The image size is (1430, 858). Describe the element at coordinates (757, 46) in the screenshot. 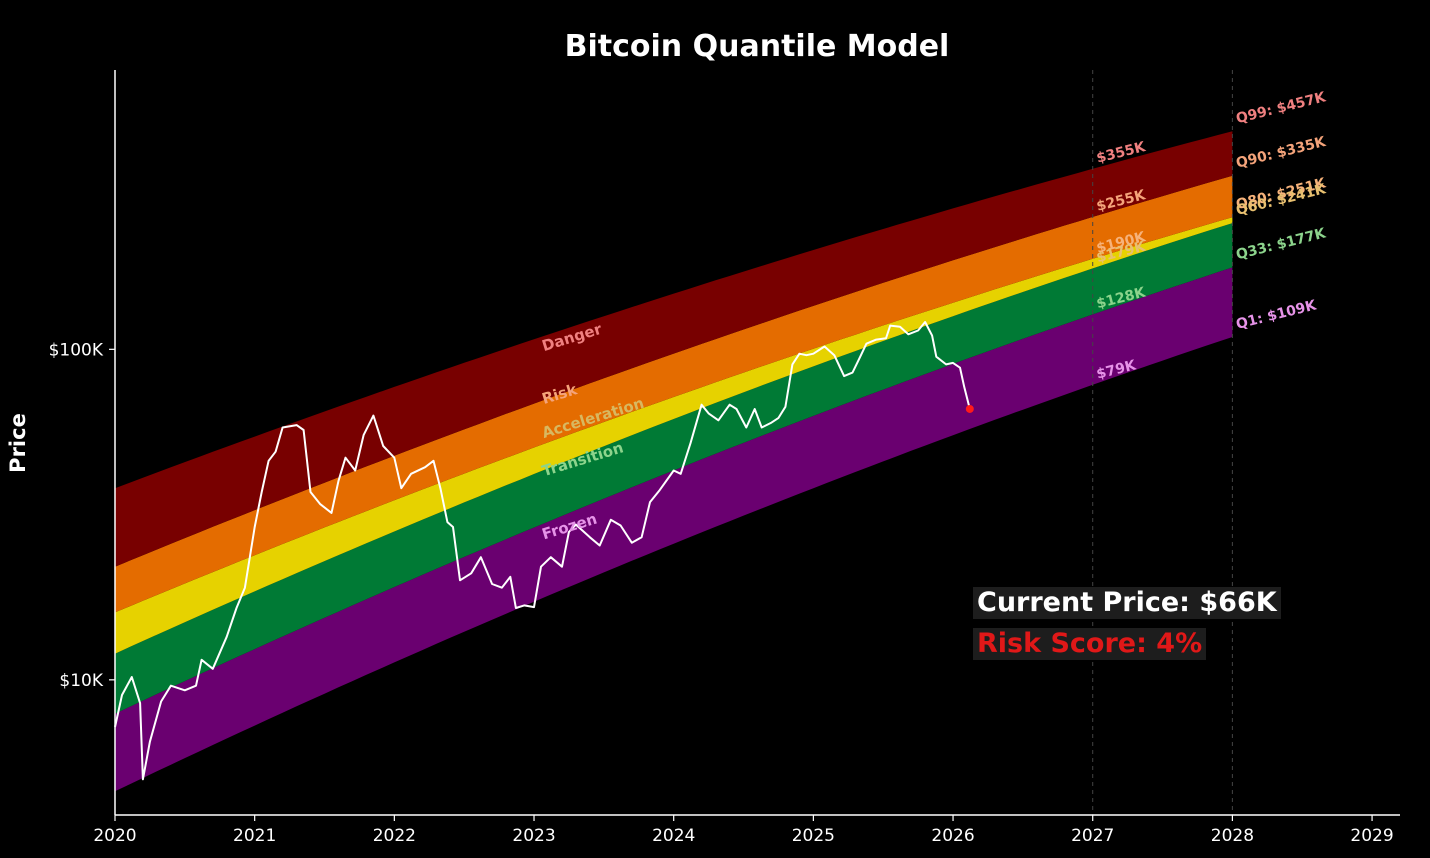

I see `chart-title: Bitcoin Quantile Model` at that location.